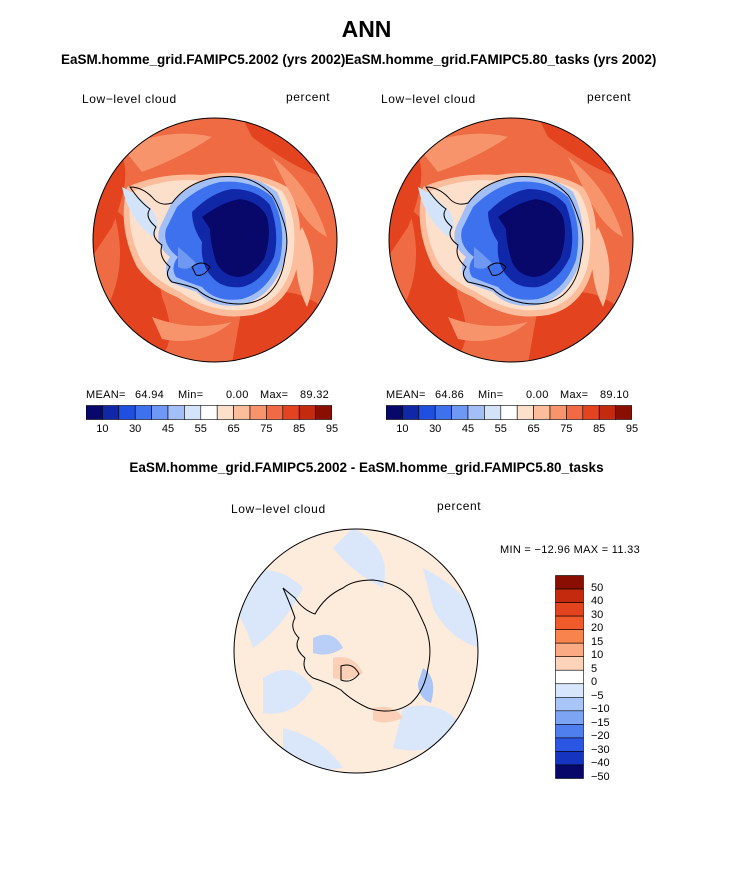  I want to click on panel-1-colorbar-tick-label: 55, so click(200, 429).